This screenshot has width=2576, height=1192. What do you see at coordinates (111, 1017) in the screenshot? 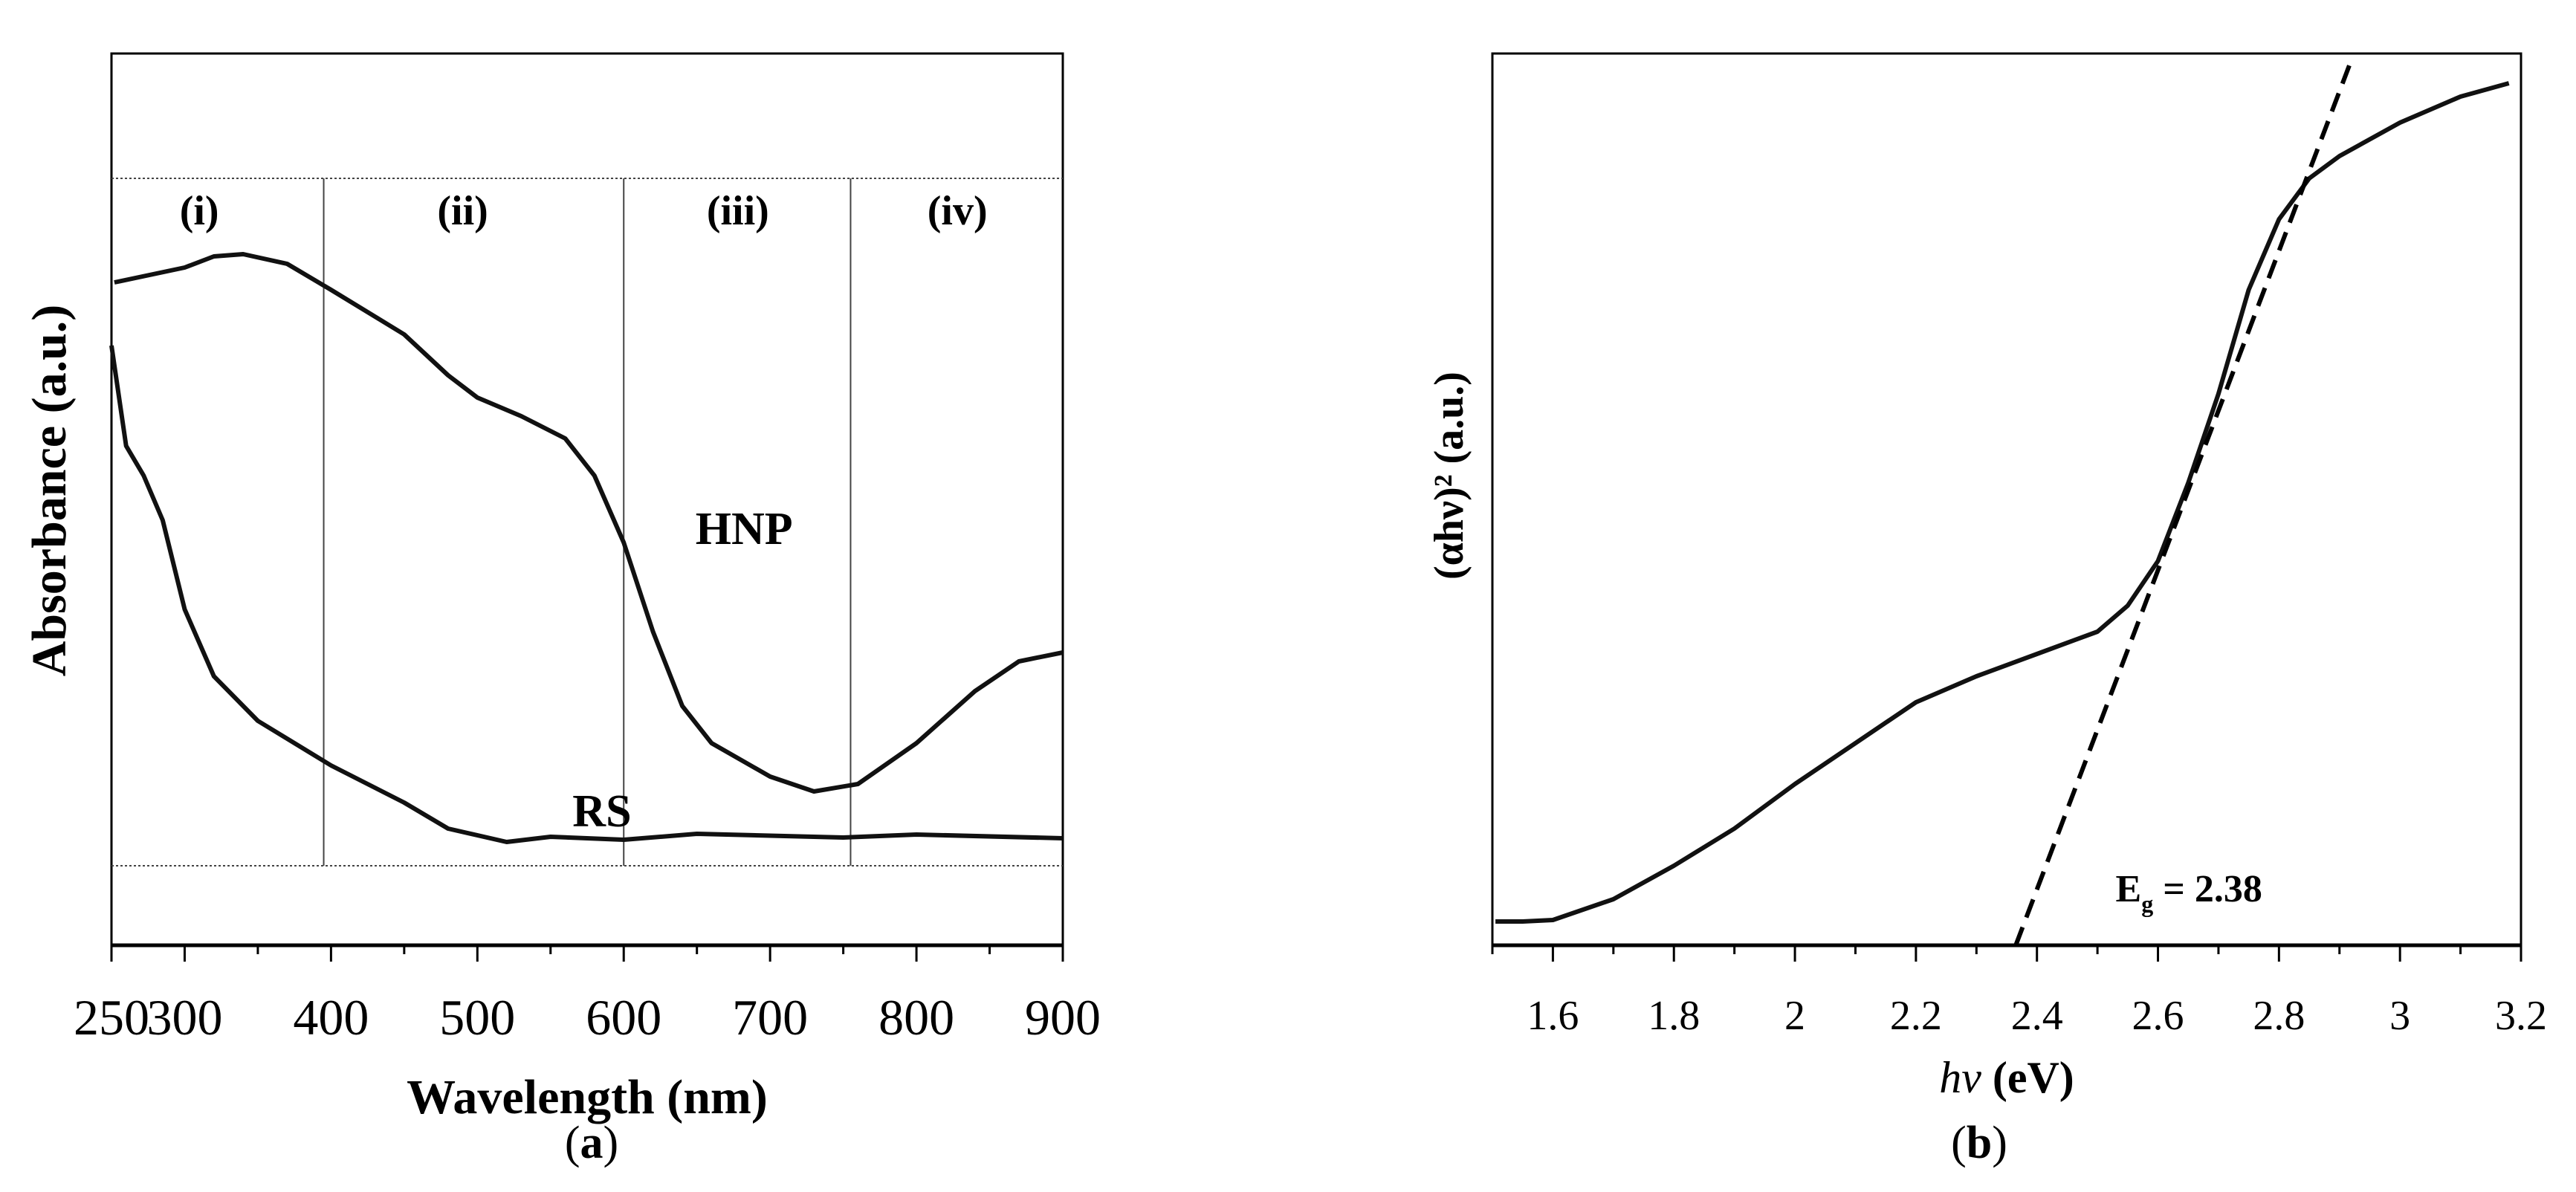
I see `x-tick-label: 250` at bounding box center [111, 1017].